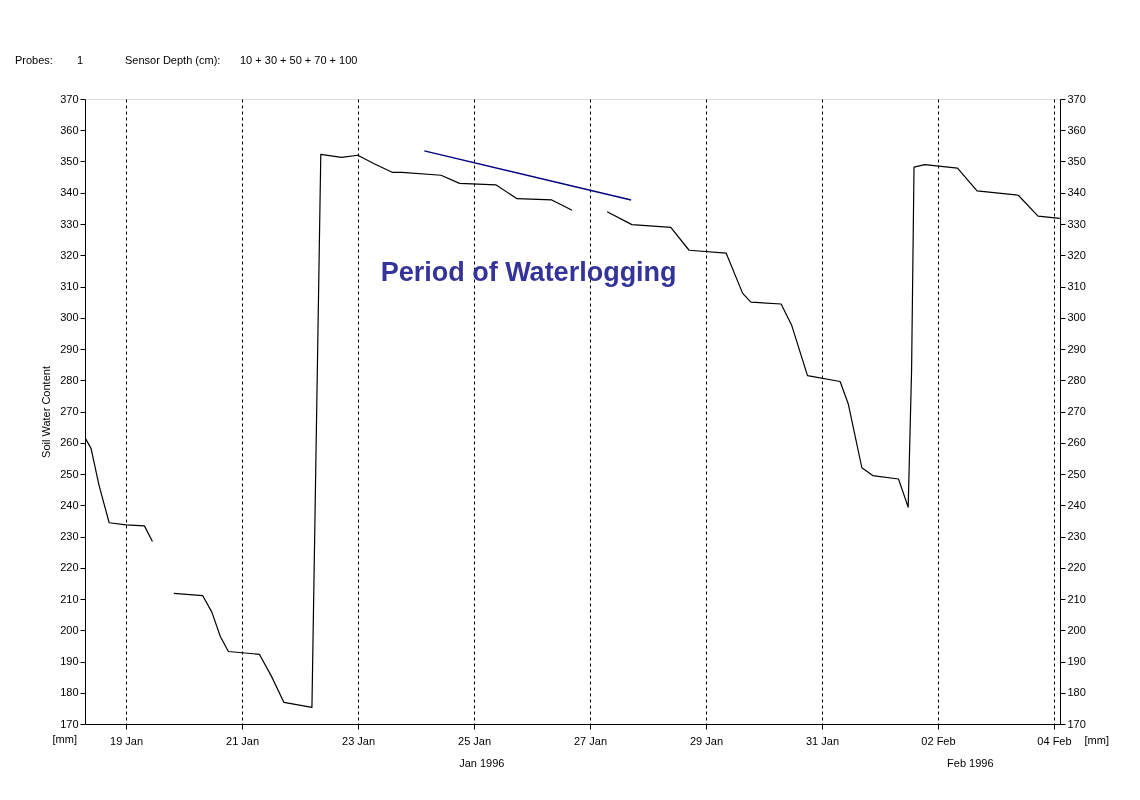  What do you see at coordinates (1076, 567) in the screenshot?
I see `y2-tick-label: 220` at bounding box center [1076, 567].